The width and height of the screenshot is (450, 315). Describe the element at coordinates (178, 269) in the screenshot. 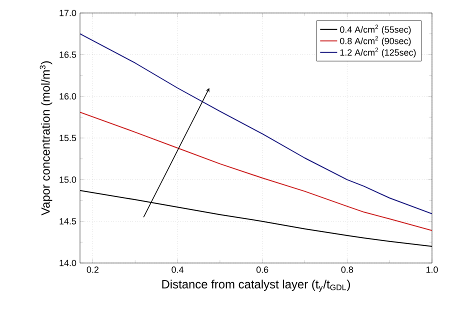

I see `x-tick-label: 0.4` at that location.